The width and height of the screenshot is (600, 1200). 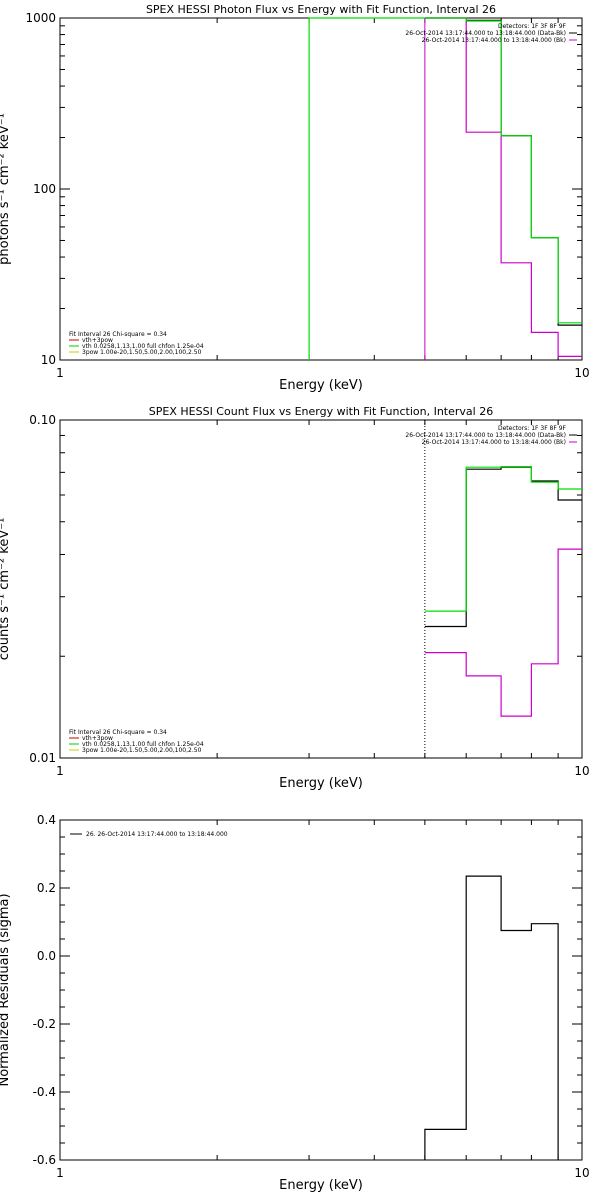 What do you see at coordinates (48, 360) in the screenshot?
I see `y-tick-label: 10` at bounding box center [48, 360].